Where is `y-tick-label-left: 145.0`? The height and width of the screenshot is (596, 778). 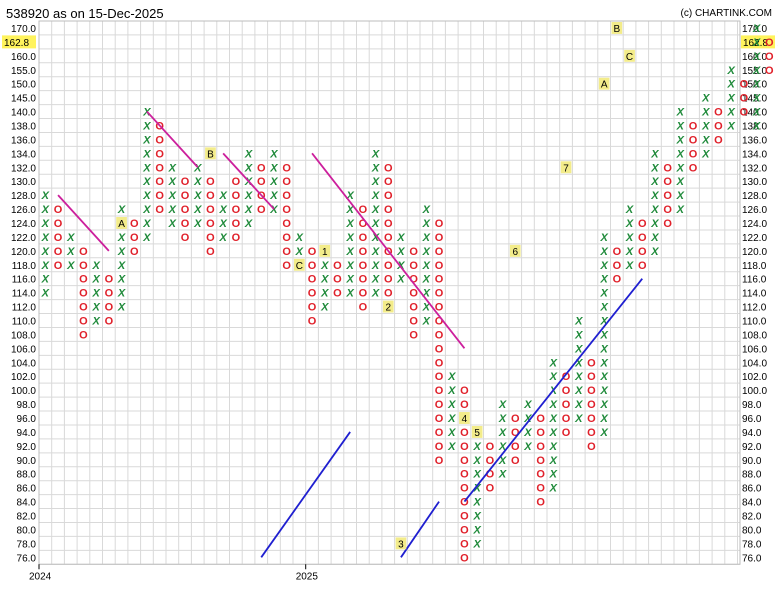 y-tick-label-left: 145.0 is located at coordinates (23, 99).